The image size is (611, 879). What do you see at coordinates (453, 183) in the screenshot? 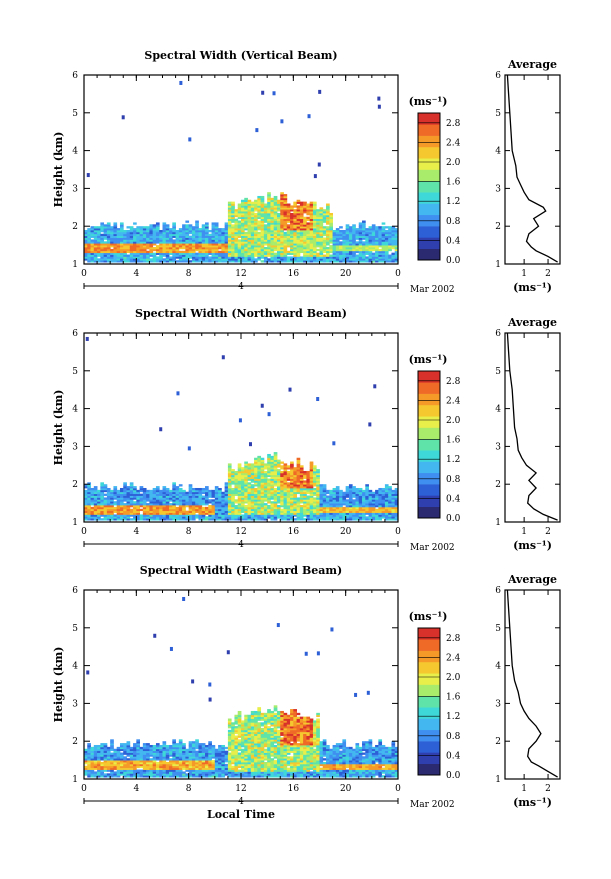
I see `colorbar-tick-label: 1.6` at bounding box center [453, 183].